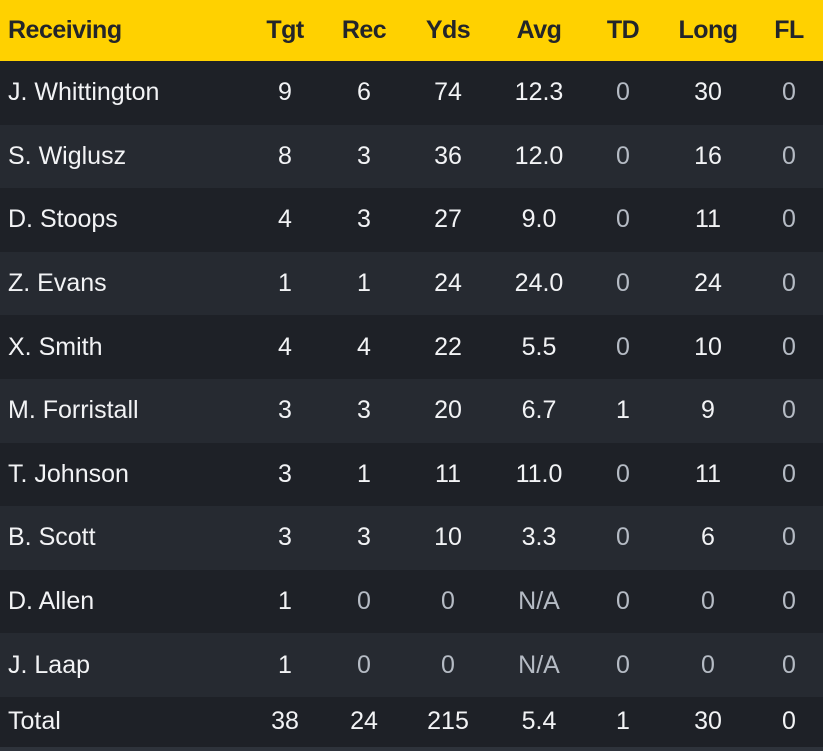 The height and width of the screenshot is (751, 823). I want to click on stat-rec: 6, so click(364, 92).